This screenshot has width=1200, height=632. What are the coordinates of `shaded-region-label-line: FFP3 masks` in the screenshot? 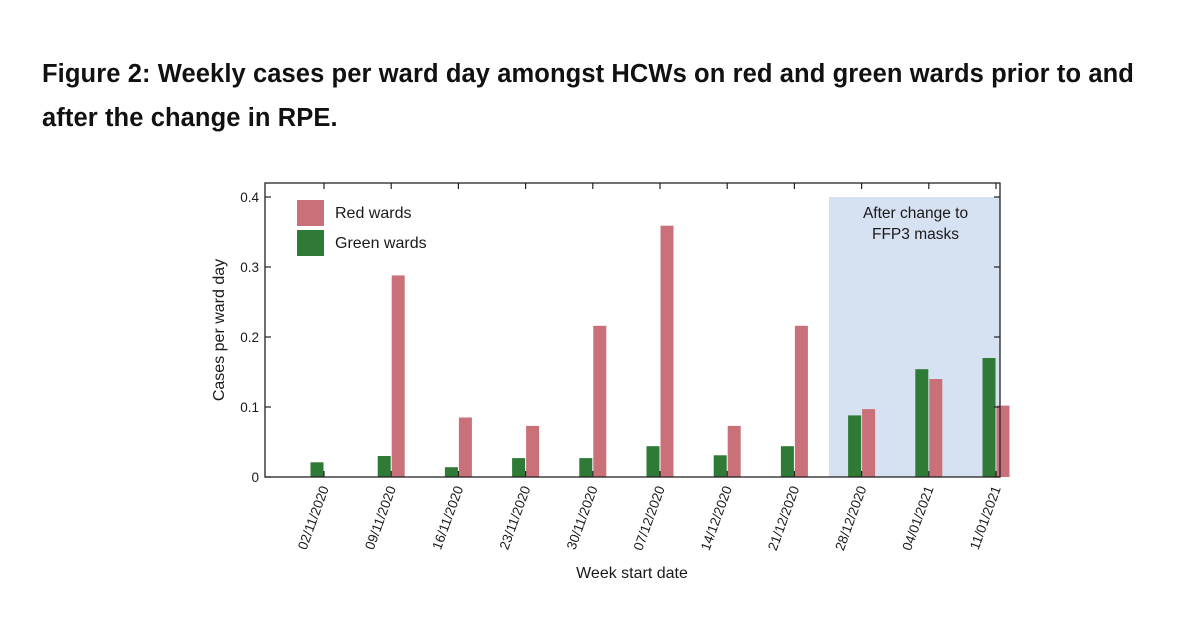 It's located at (915, 234).